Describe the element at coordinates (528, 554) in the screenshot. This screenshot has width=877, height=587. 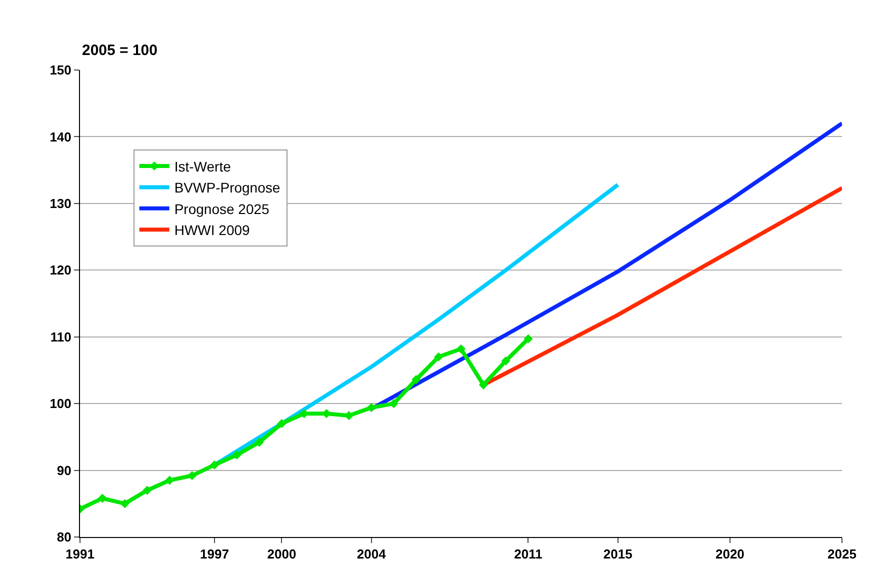
I see `x-tick-label: 2011` at that location.